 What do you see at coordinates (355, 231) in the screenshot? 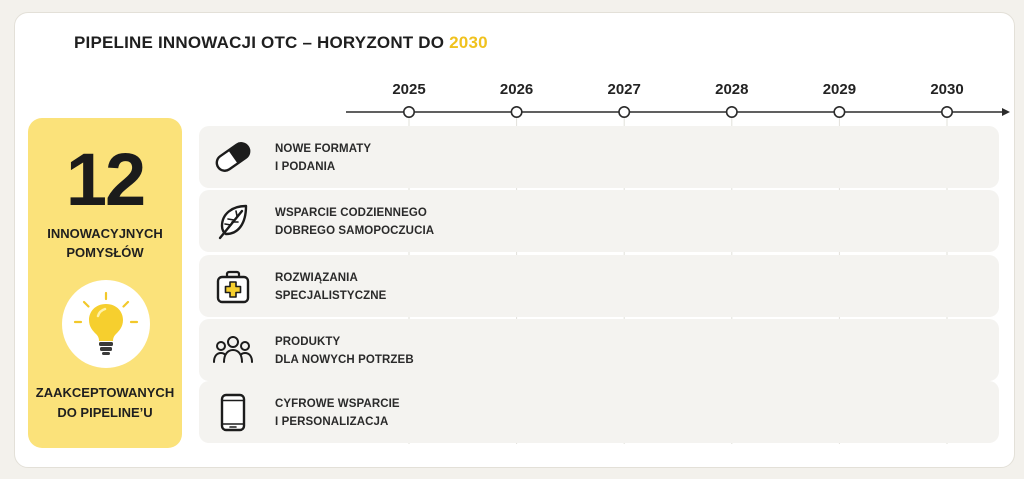
I see `row-label-line-2: DOBREGO SAMOPOCZUCIA` at bounding box center [355, 231].